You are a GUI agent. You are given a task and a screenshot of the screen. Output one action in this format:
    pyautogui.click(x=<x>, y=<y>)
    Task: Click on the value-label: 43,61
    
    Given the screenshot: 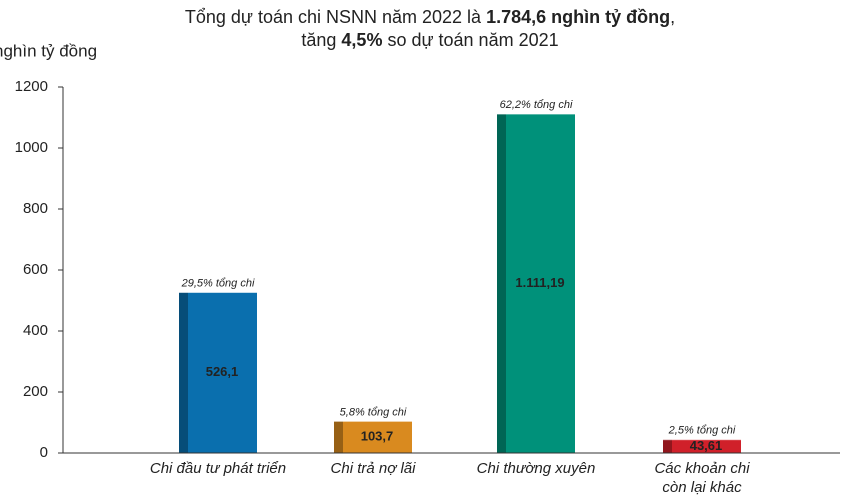 What is the action you would take?
    pyautogui.click(x=706, y=445)
    